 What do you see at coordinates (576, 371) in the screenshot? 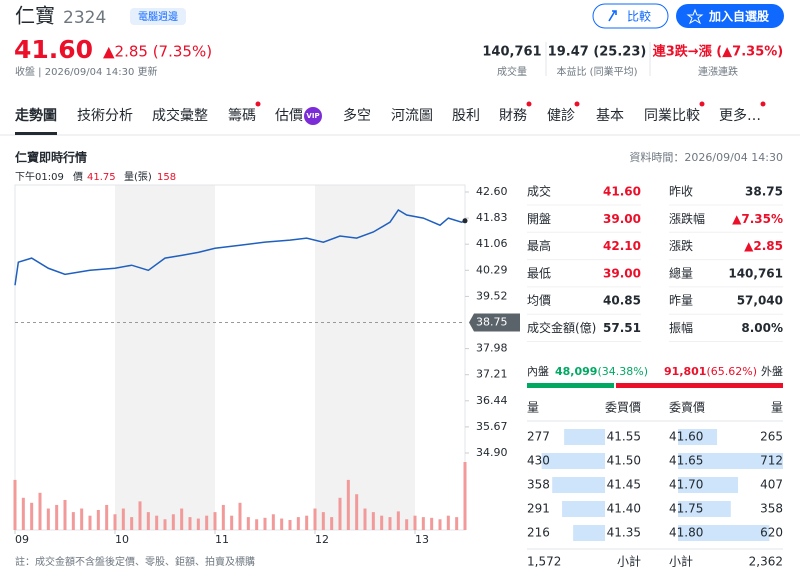
I see `inner-volume: 48,099` at bounding box center [576, 371].